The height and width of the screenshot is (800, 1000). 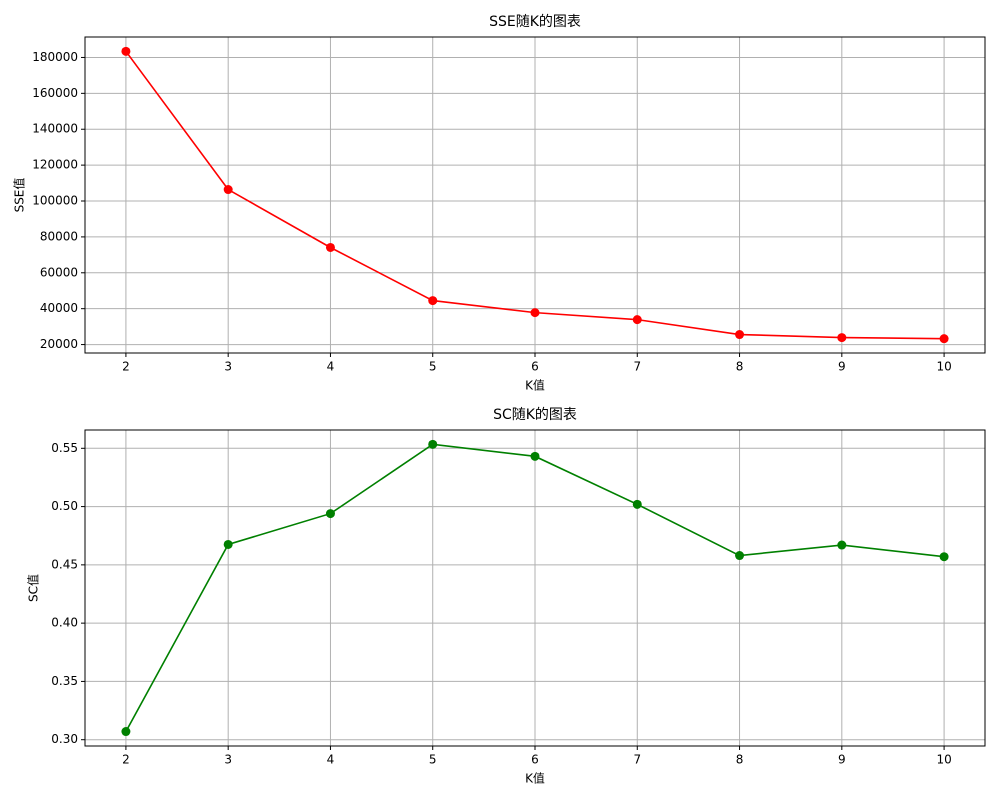 I want to click on y-tick-label: 0.35, so click(x=64, y=681).